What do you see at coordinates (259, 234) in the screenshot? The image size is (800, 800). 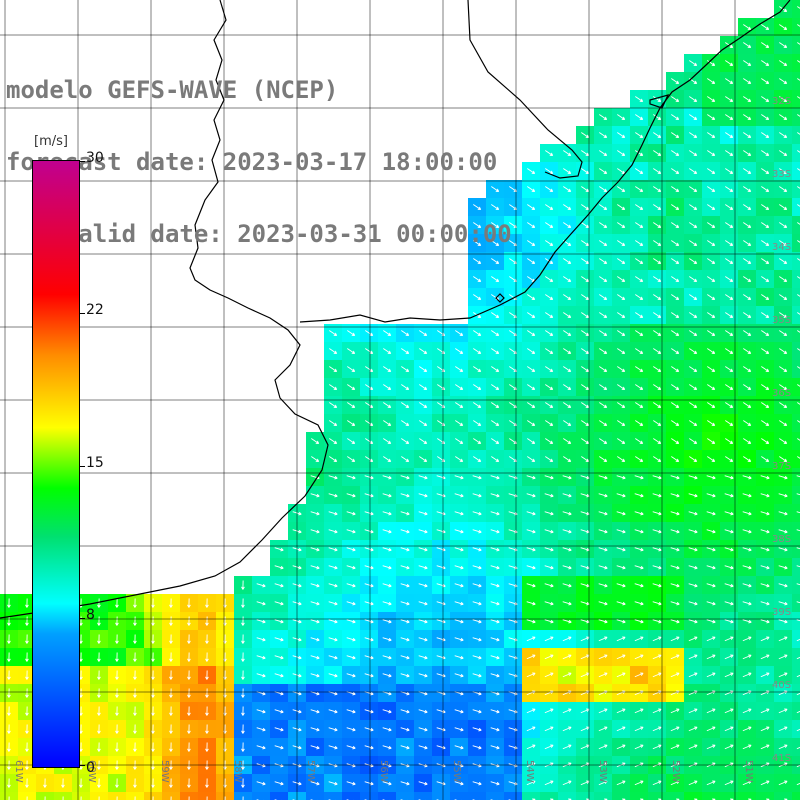 I see `title-valid-date: valid date: 2023-03-31 00:00:00` at bounding box center [259, 234].